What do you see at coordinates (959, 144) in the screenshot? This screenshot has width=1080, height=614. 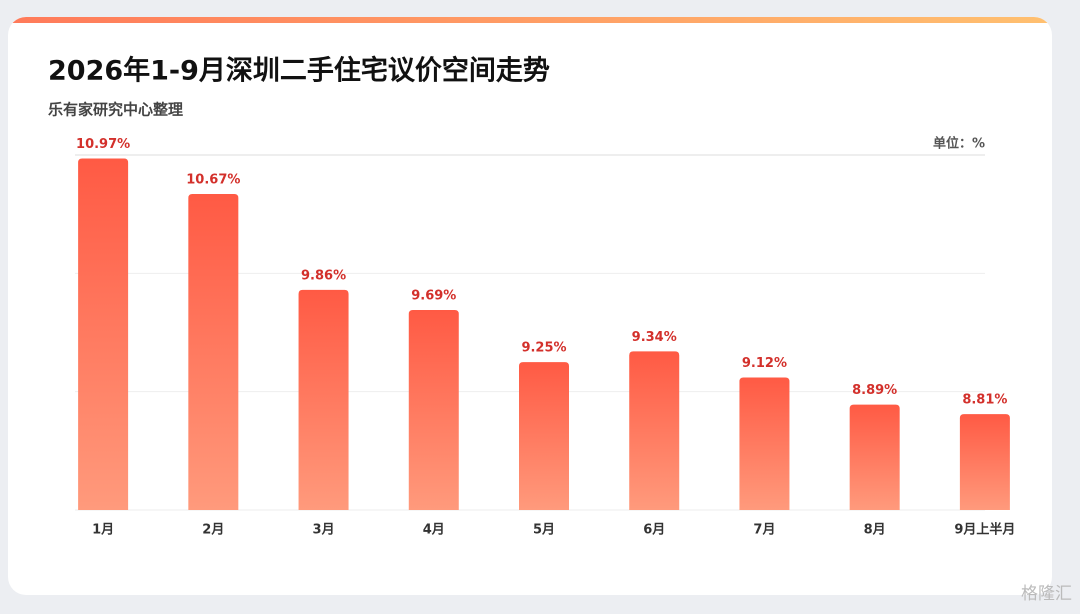 I see `unit-label: 单位：%` at bounding box center [959, 144].